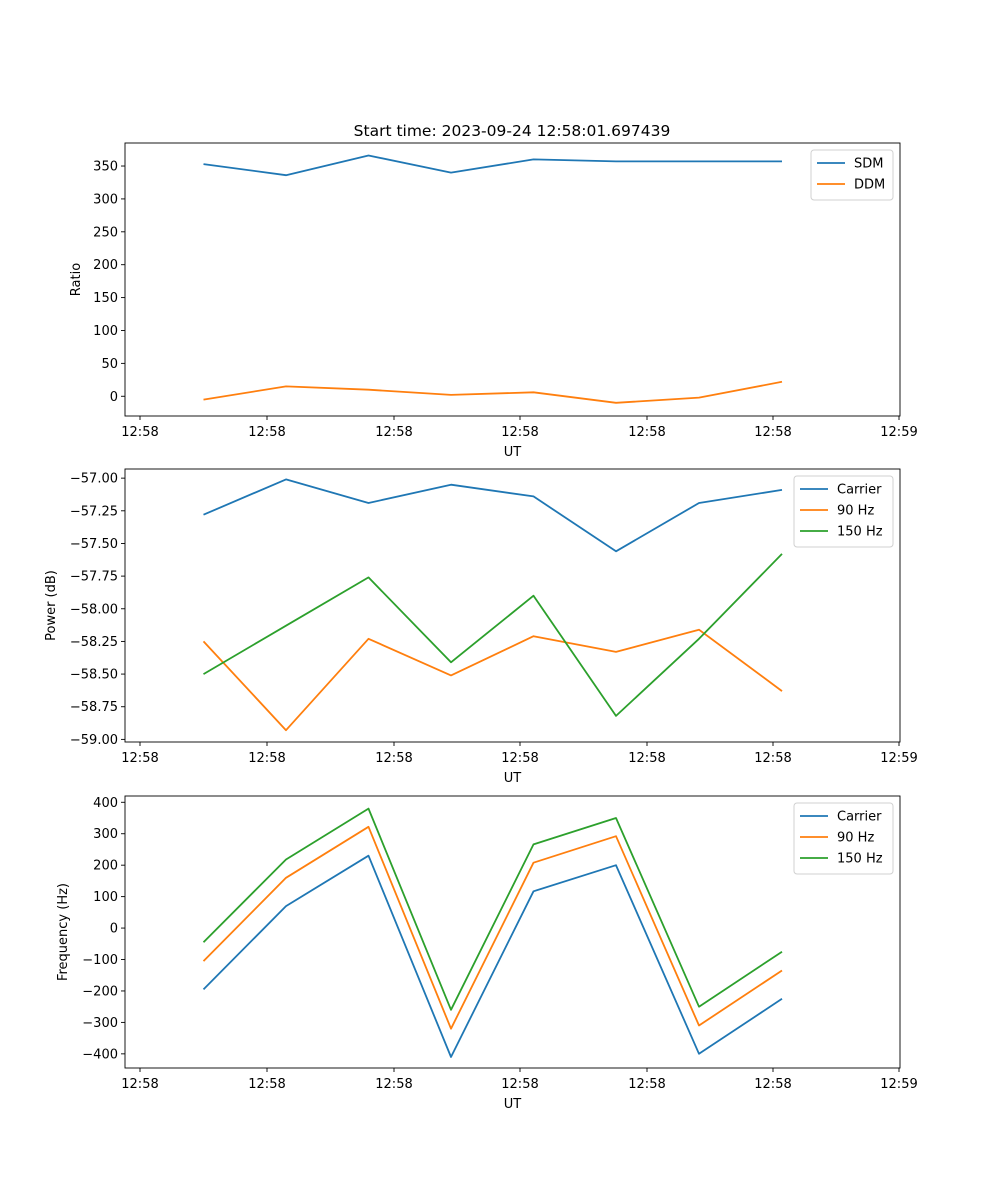 This screenshot has height=1200, width=1000. Describe the element at coordinates (868, 164) in the screenshot. I see `legend-label: SDM` at that location.